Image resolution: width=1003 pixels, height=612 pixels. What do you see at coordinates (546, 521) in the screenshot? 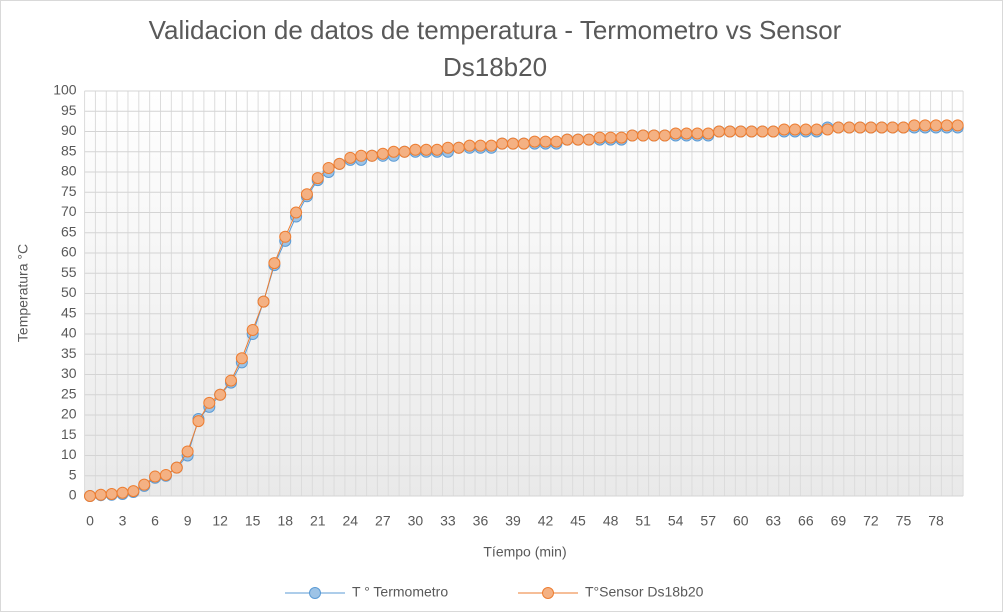
I see `x-tick-label: 42` at bounding box center [546, 521].